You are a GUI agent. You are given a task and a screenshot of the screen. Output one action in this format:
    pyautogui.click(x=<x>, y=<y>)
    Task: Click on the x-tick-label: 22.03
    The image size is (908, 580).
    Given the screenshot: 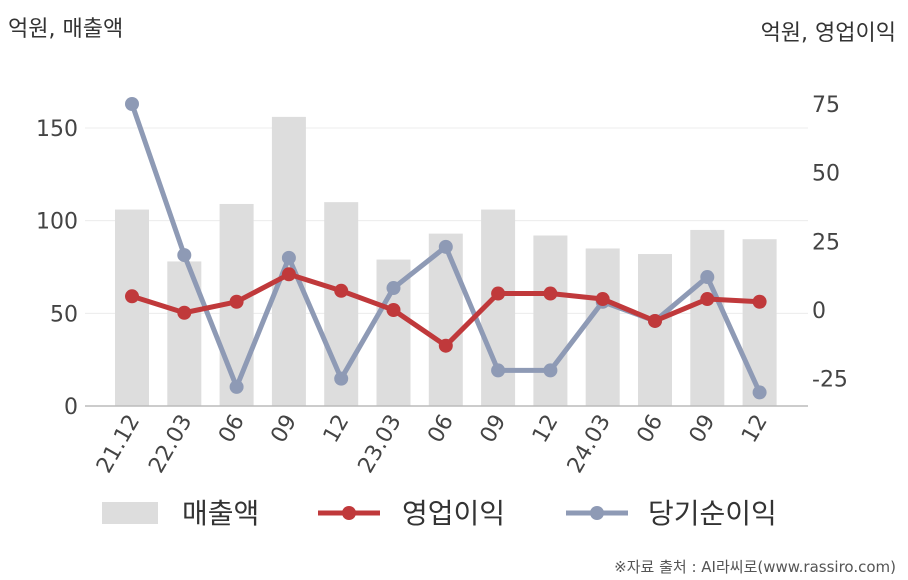 What is the action you would take?
    pyautogui.click(x=170, y=444)
    